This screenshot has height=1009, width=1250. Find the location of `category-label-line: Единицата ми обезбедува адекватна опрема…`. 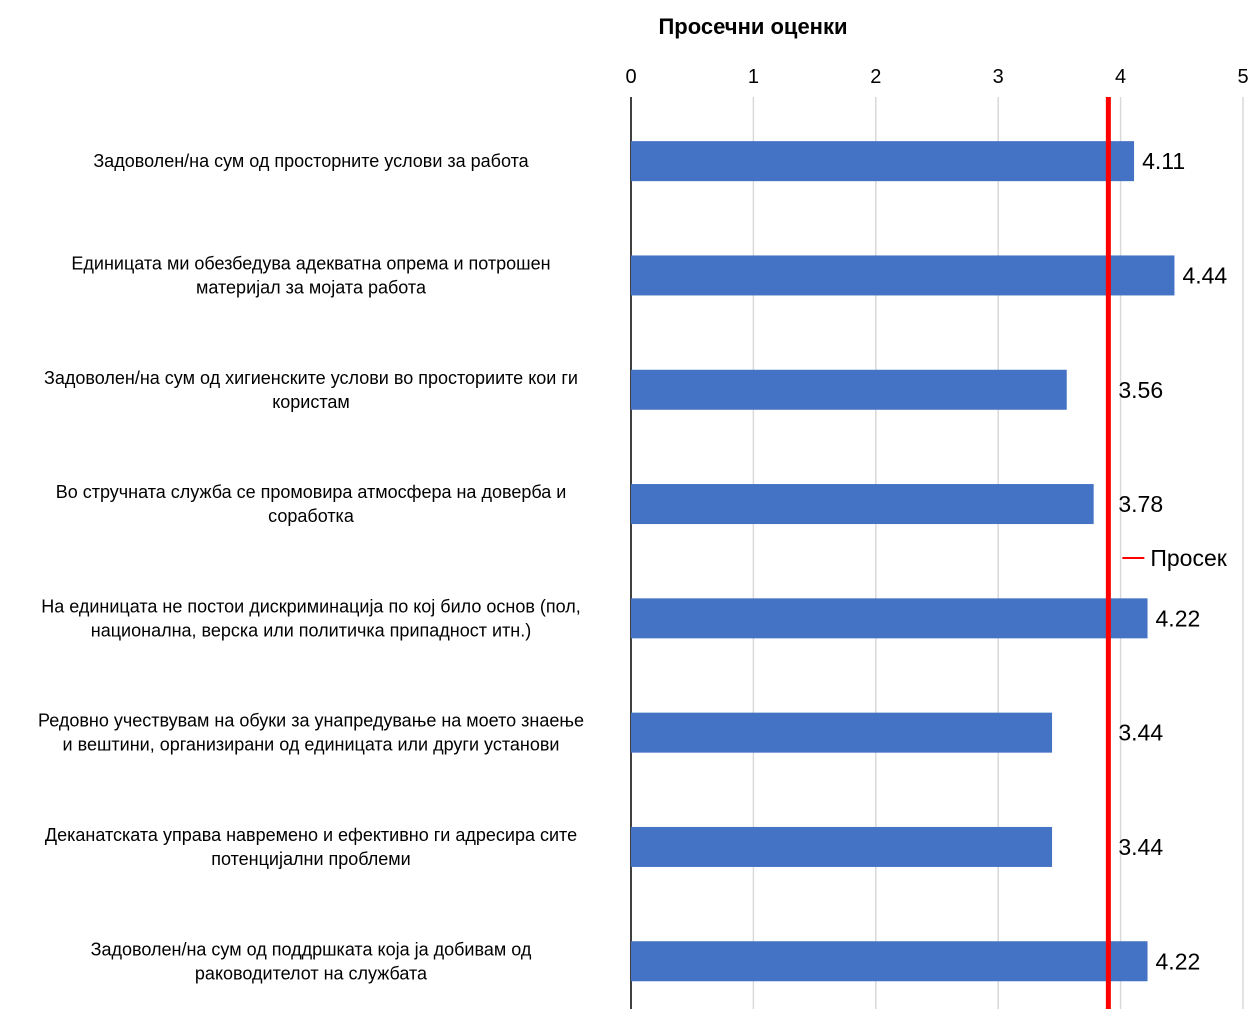

category-label-line: Единицата ми обезбедува адекватна опрема… is located at coordinates (310, 263).